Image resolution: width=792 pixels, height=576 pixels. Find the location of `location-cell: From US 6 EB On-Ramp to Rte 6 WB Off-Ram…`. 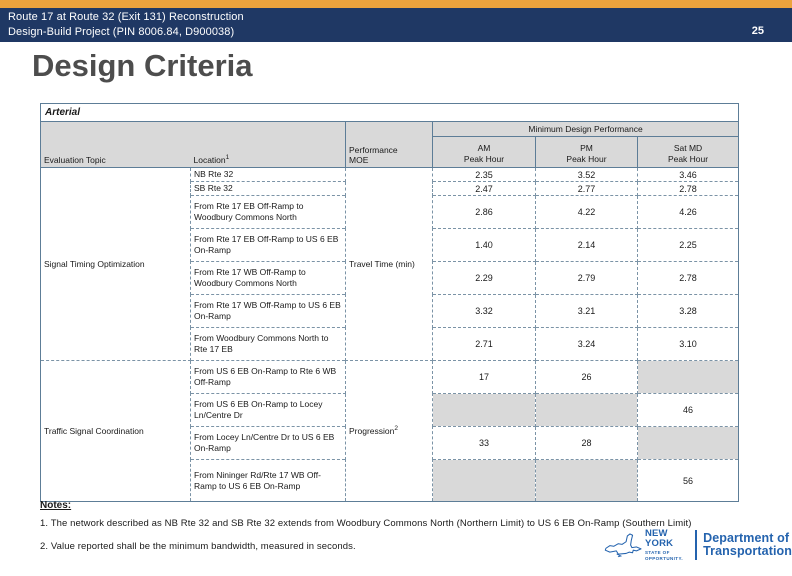

location-cell: From US 6 EB On-Ramp to Rte 6 WB Off-Ram… is located at coordinates (268, 377).